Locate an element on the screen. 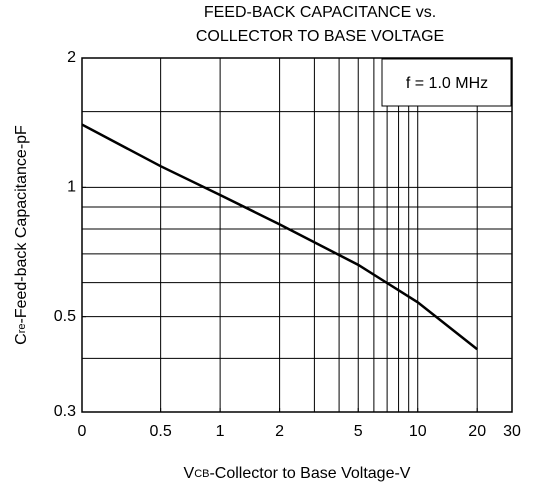 The width and height of the screenshot is (535, 490). x-axis-label: VCB-Collector to Base Voltage-V is located at coordinates (297, 473).